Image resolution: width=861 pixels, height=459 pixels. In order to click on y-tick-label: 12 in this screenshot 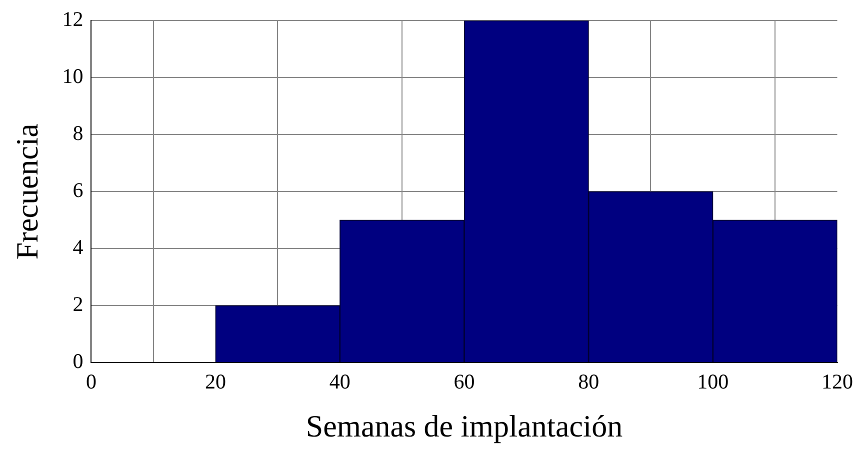, I will do `click(73, 19)`.